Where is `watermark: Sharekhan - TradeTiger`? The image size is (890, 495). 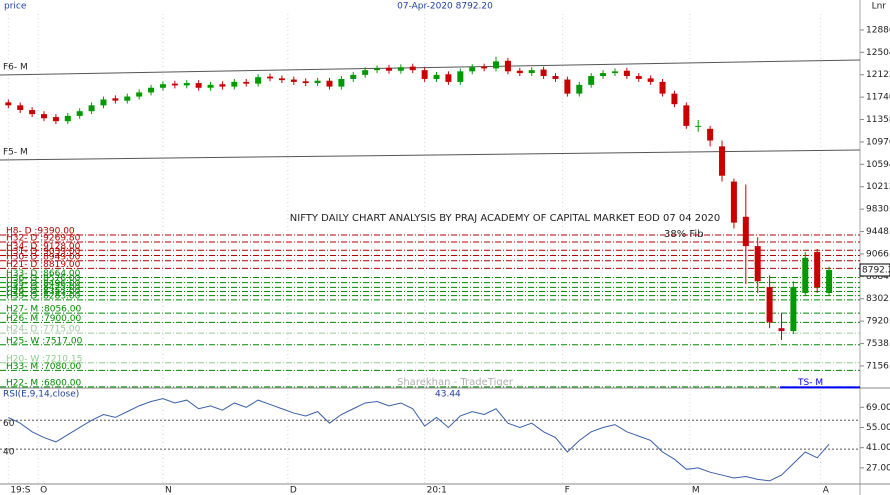
watermark: Sharekhan - TradeTiger is located at coordinates (455, 382).